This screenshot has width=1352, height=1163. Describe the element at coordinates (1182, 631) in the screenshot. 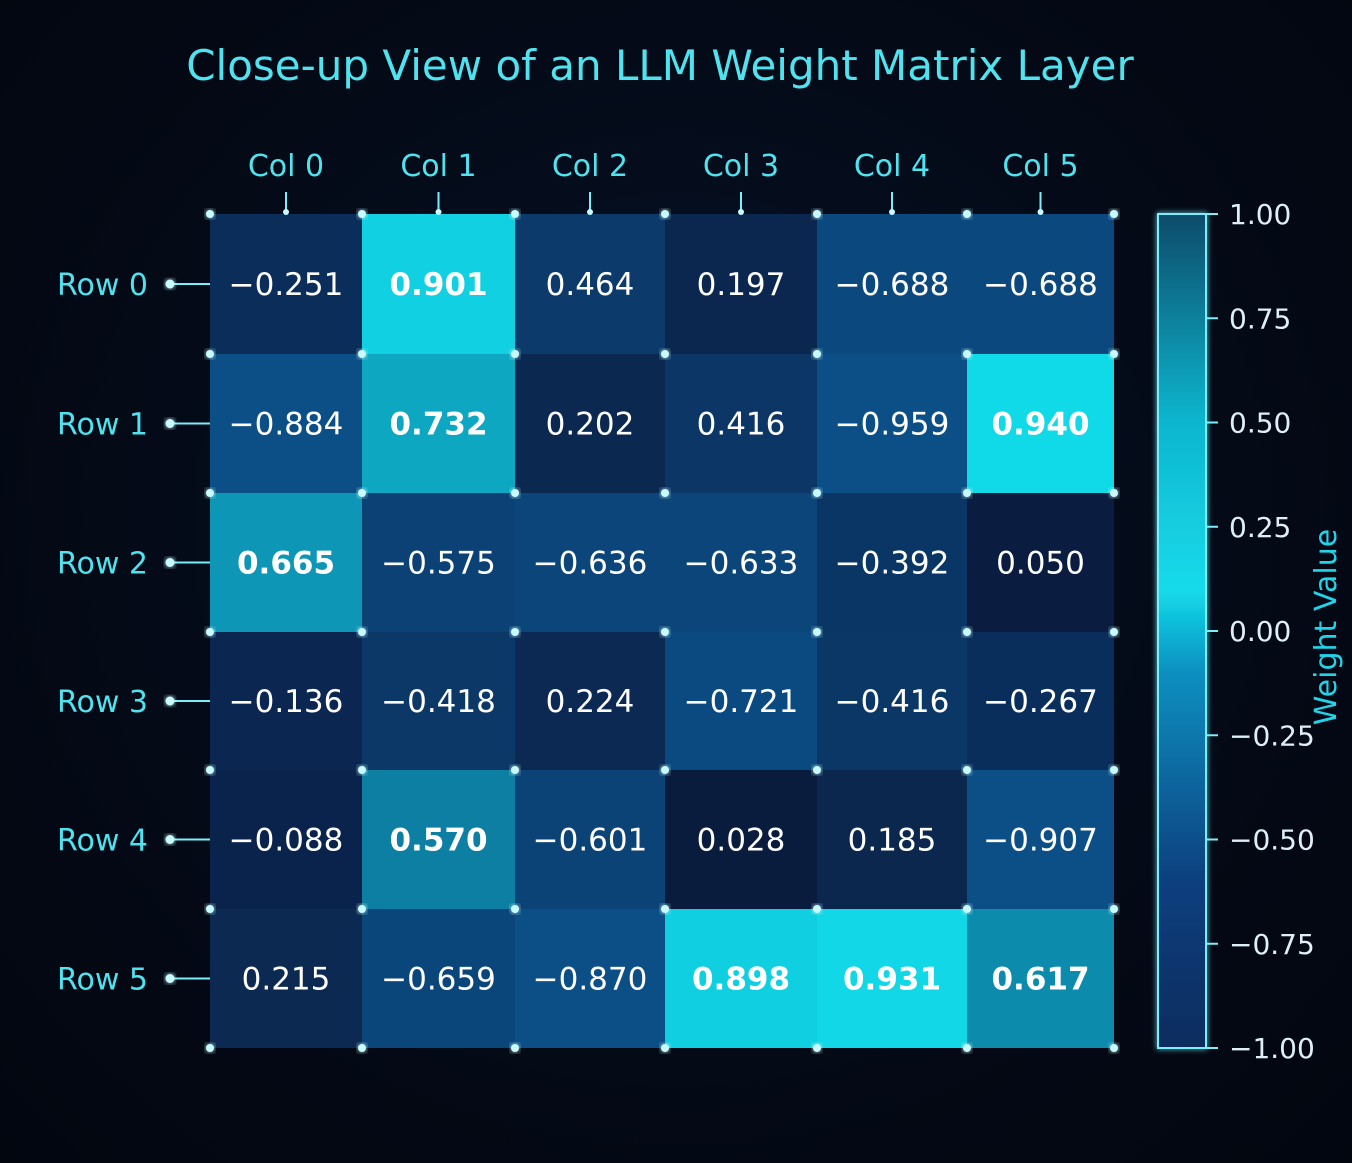

I see `colorbar-gradient` at that location.